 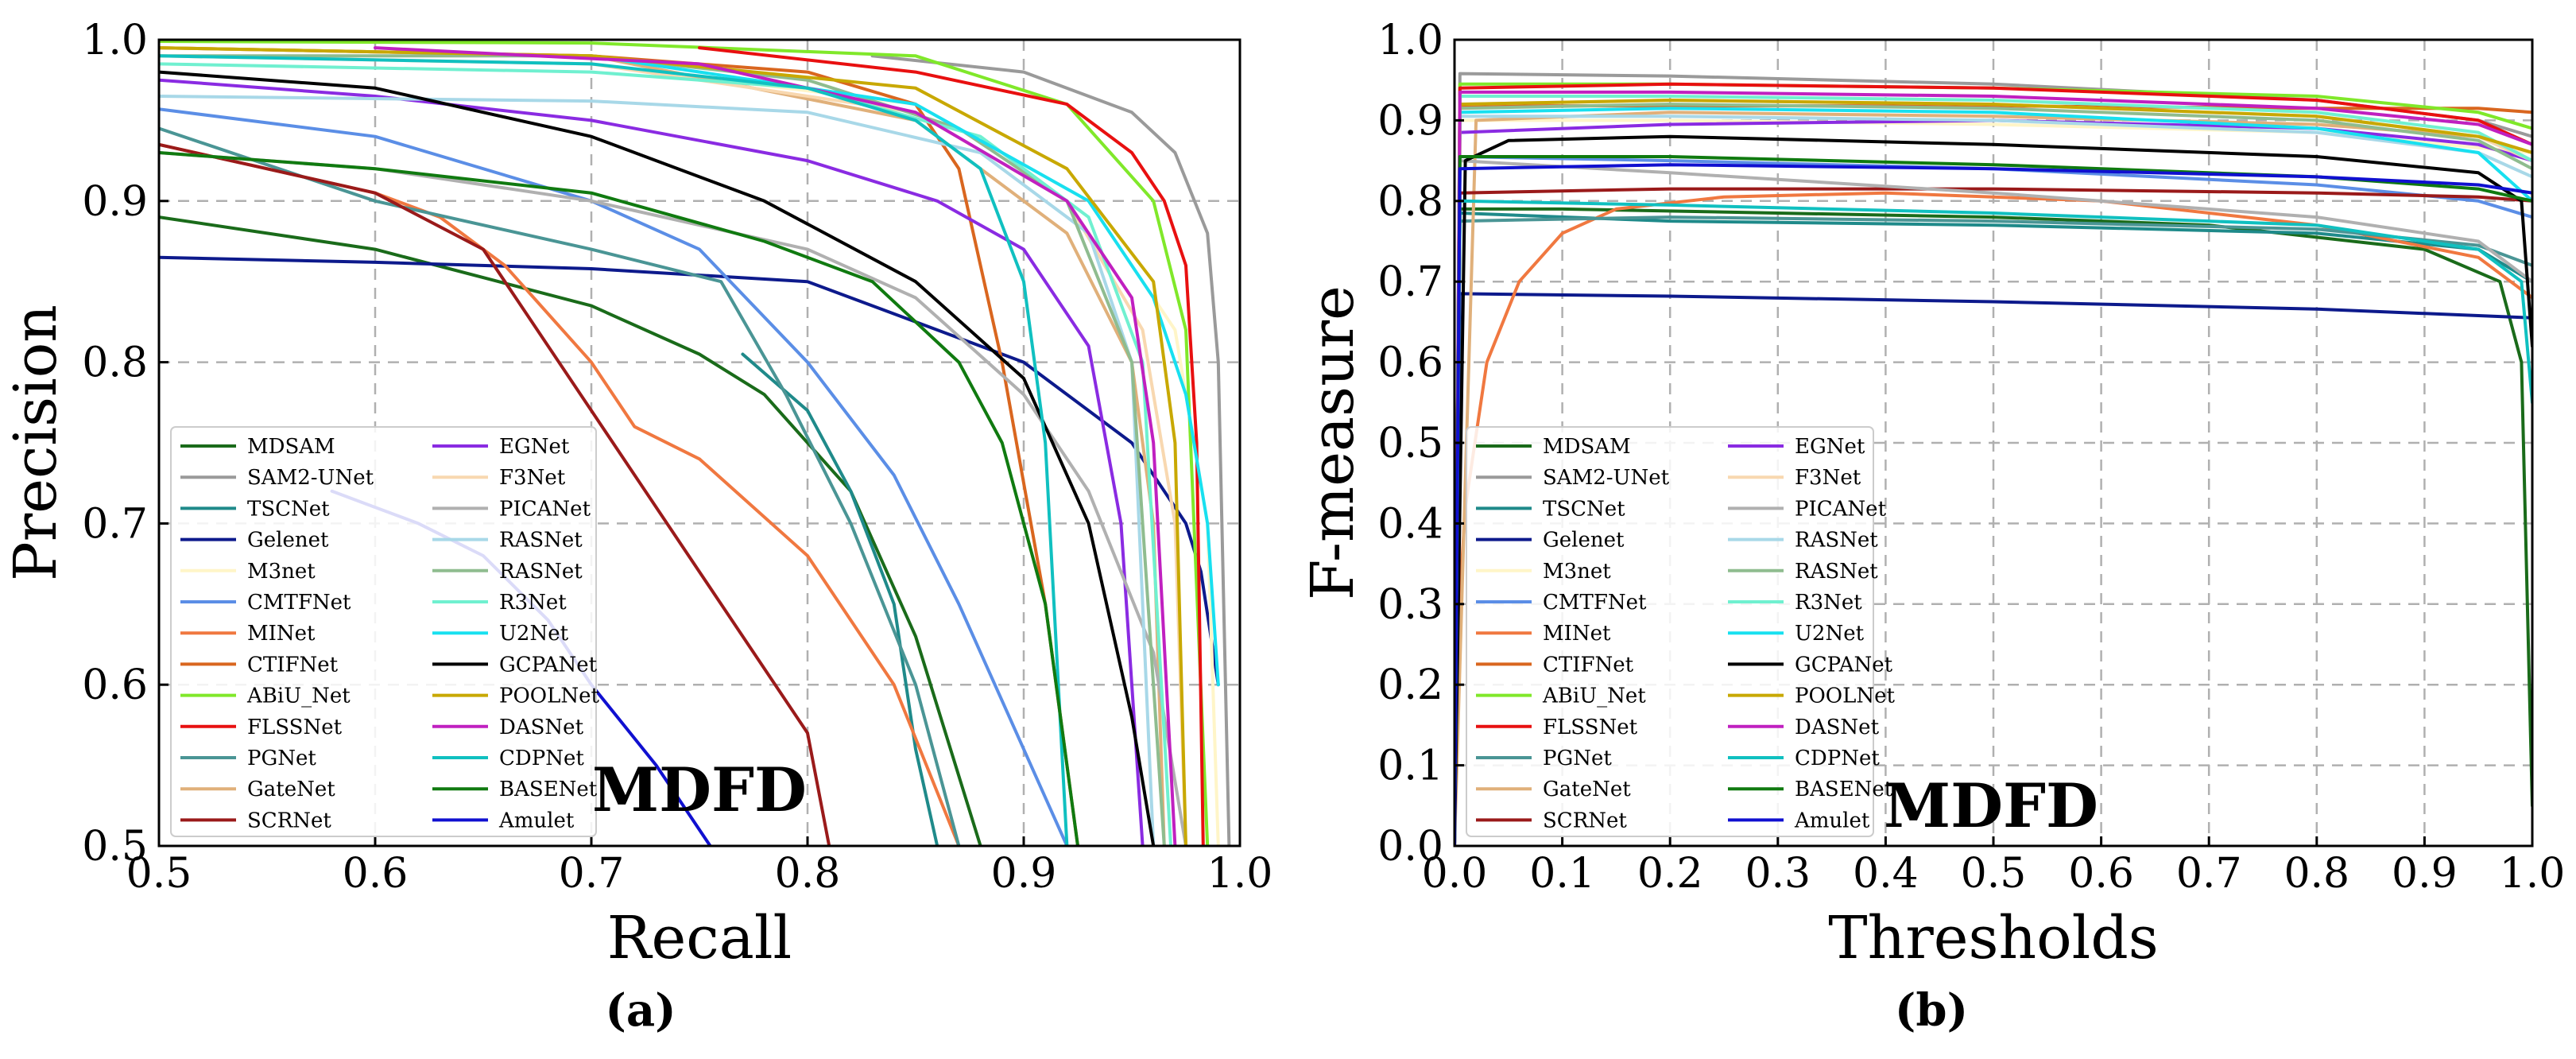 What do you see at coordinates (293, 665) in the screenshot?
I see `legend-label: CTIFNet` at bounding box center [293, 665].